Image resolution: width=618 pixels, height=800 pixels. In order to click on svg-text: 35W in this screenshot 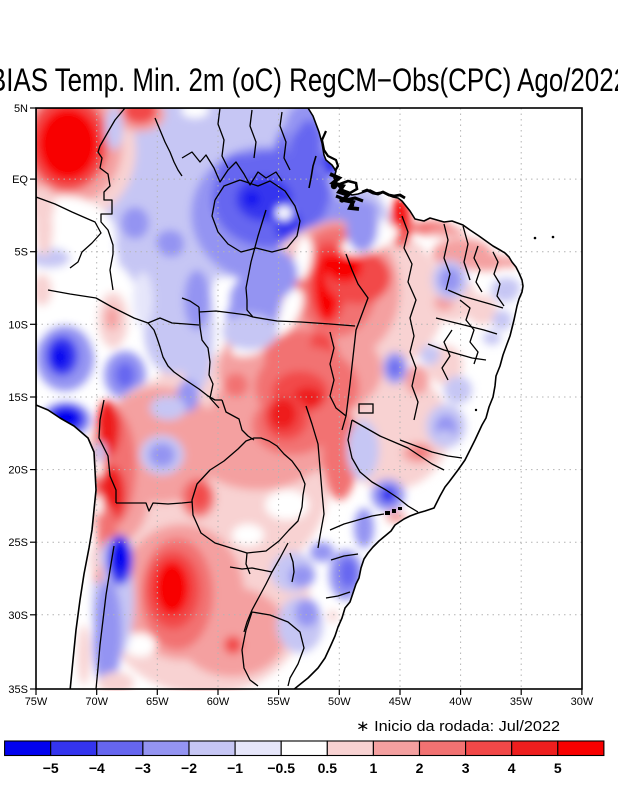, I will do `click(521, 702)`.